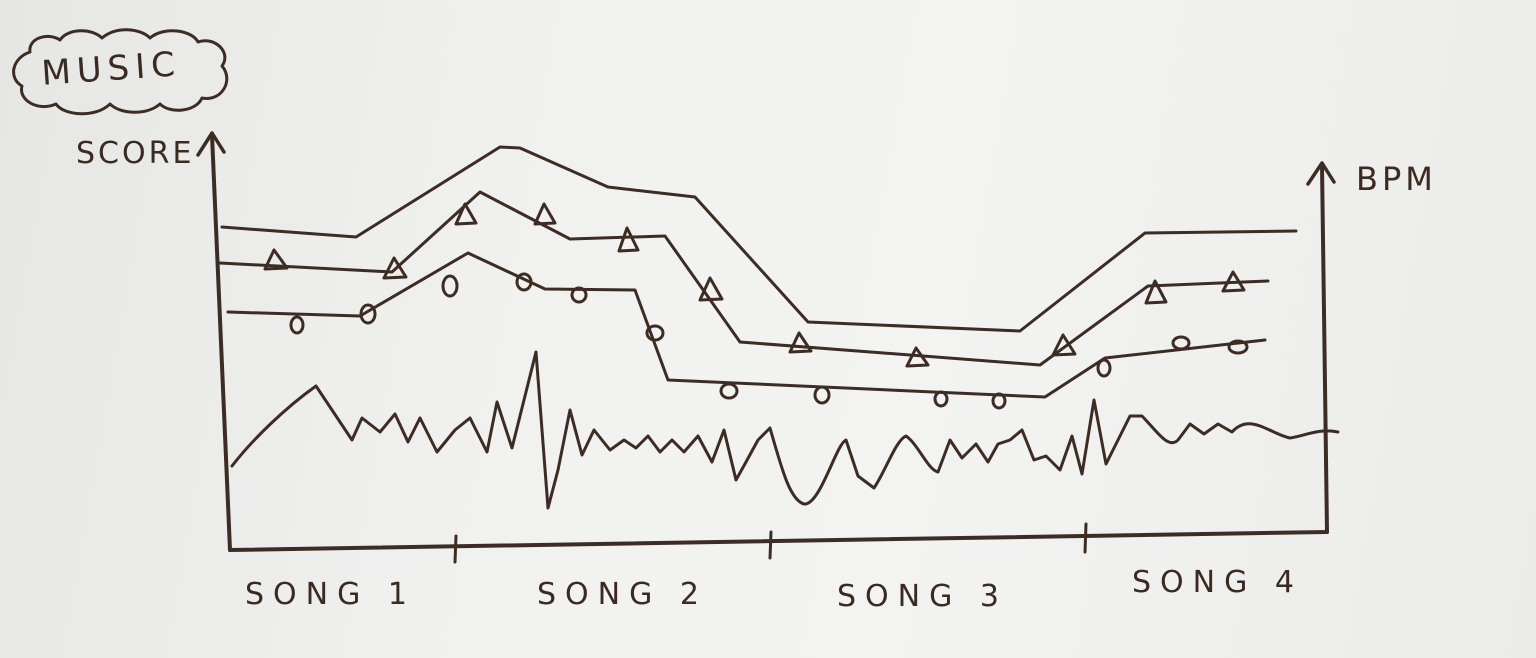 The height and width of the screenshot is (658, 1536). Describe the element at coordinates (622, 594) in the screenshot. I see `x-label-song-2: SONG 2` at that location.